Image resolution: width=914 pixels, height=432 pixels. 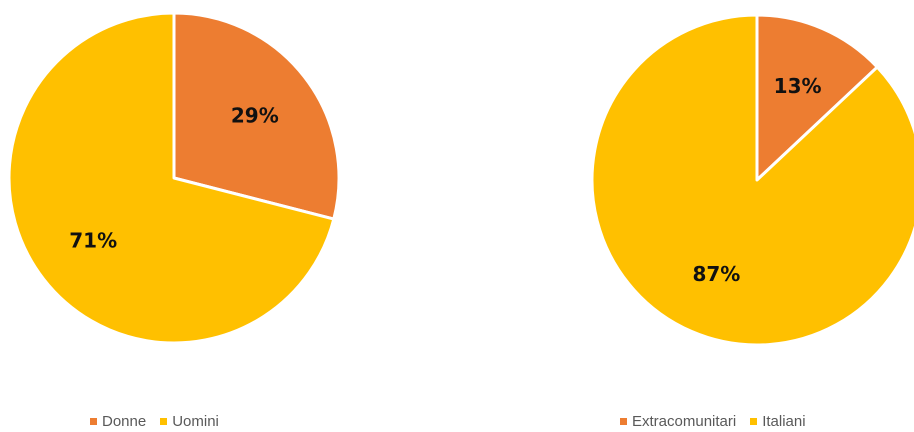 I want to click on legend-item-donne: Donne, so click(x=118, y=421).